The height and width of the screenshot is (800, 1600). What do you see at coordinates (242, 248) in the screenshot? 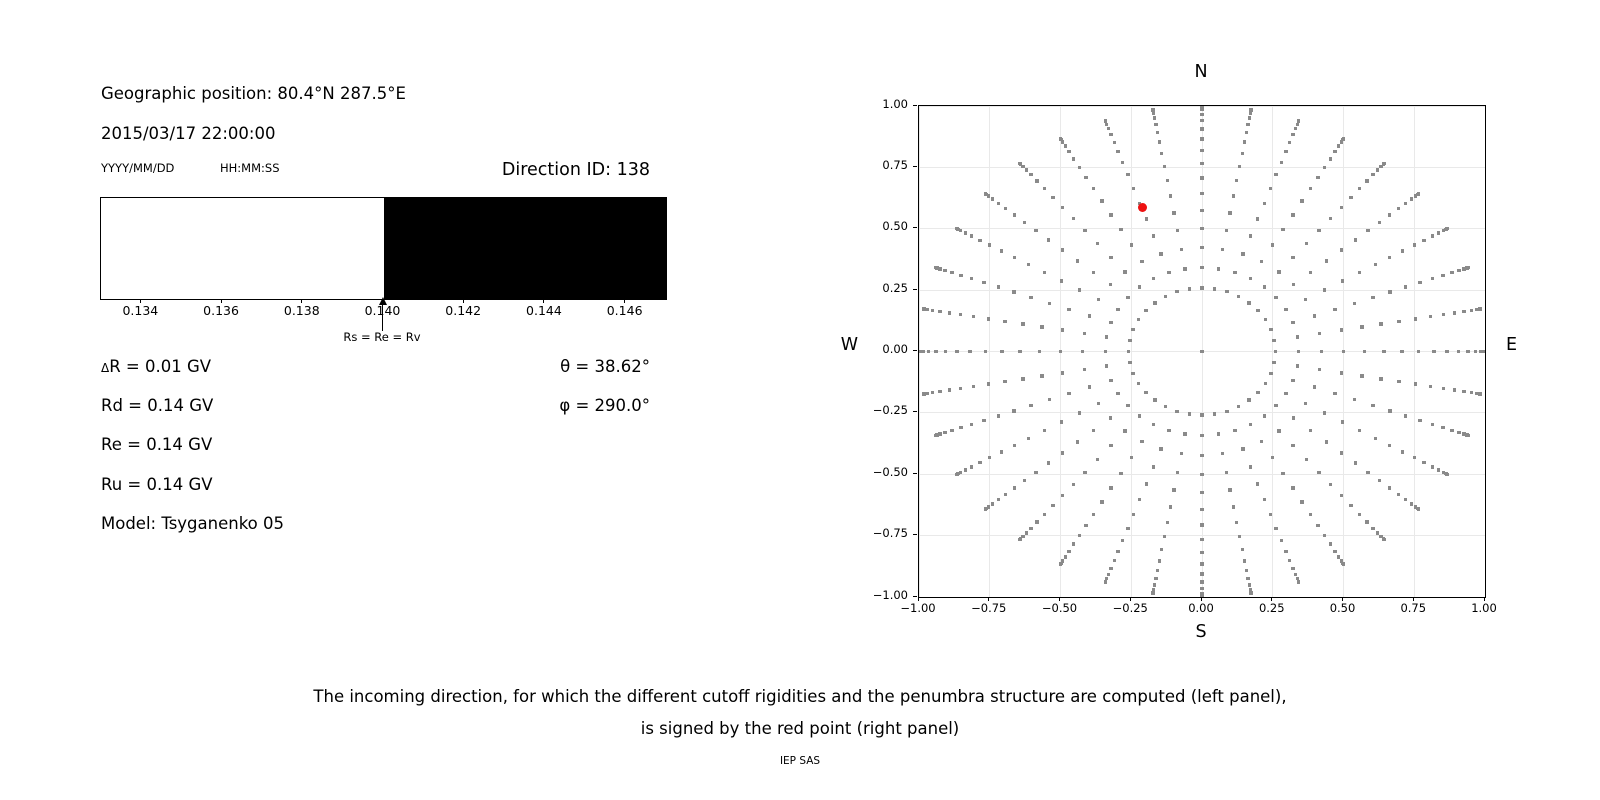
I see `allowed-region` at bounding box center [242, 248].